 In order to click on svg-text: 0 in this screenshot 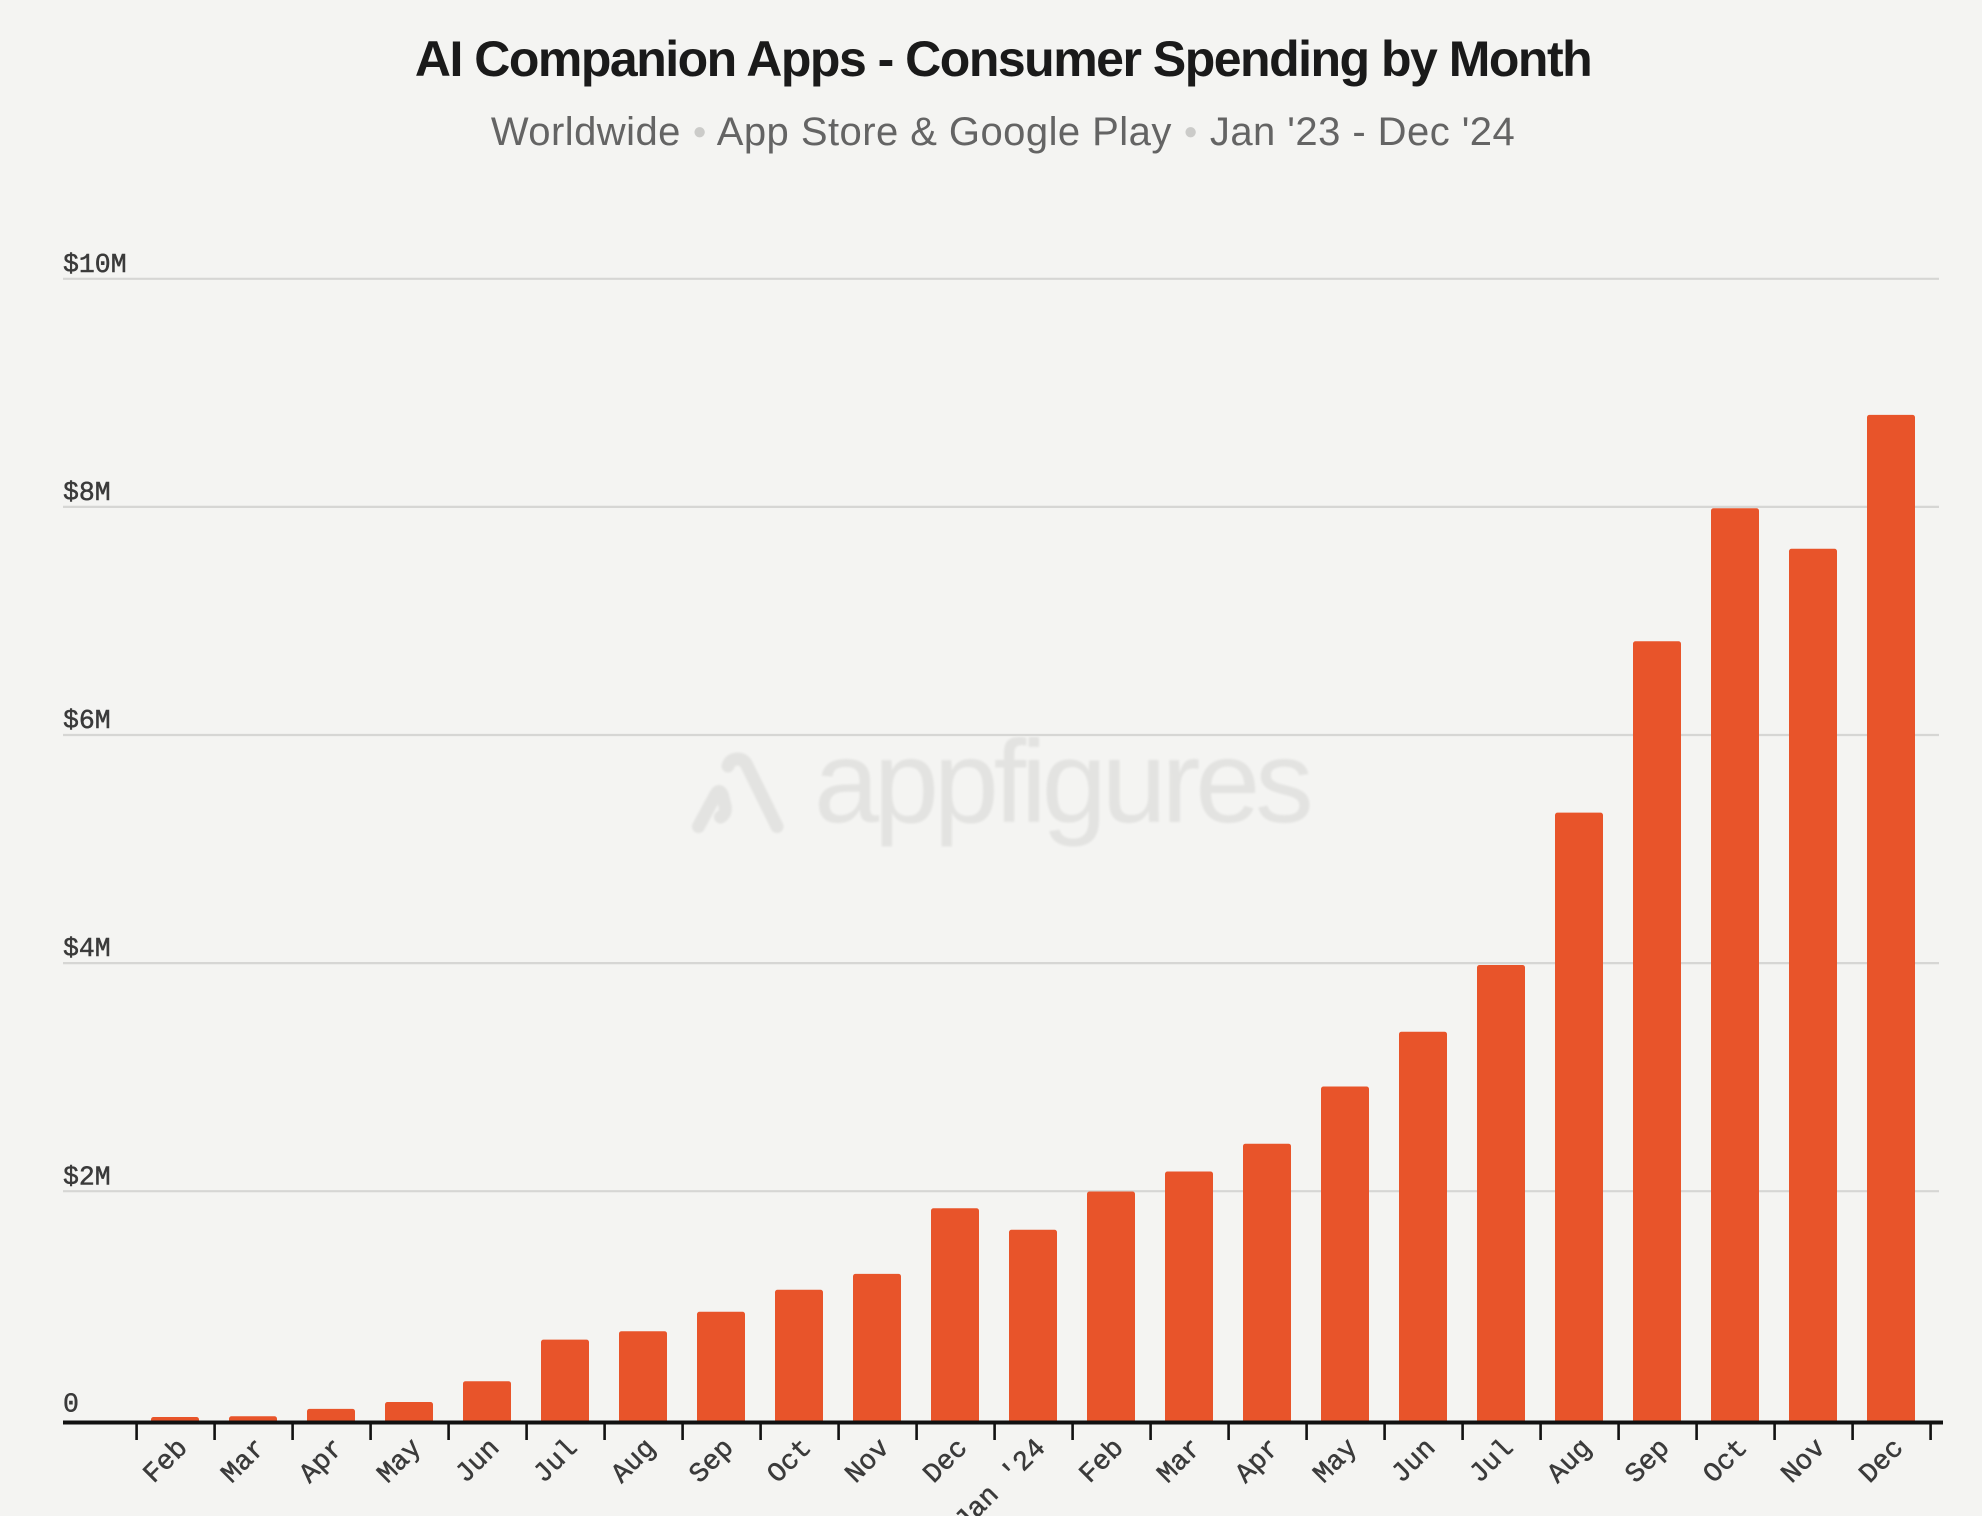, I will do `click(71, 1405)`.